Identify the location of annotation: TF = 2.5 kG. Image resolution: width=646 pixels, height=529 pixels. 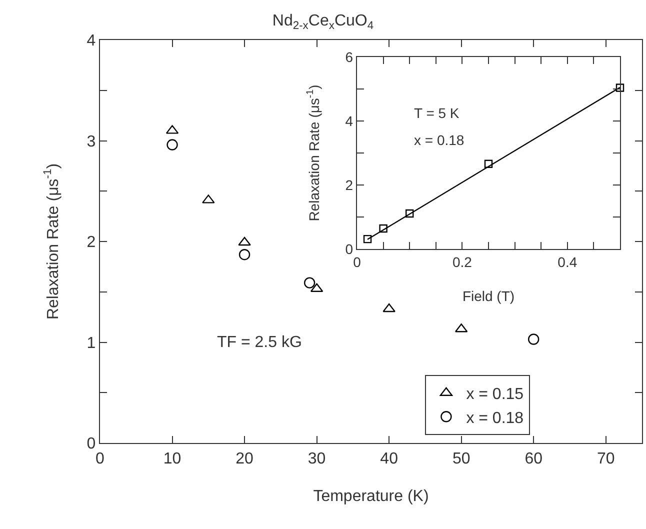
(259, 342).